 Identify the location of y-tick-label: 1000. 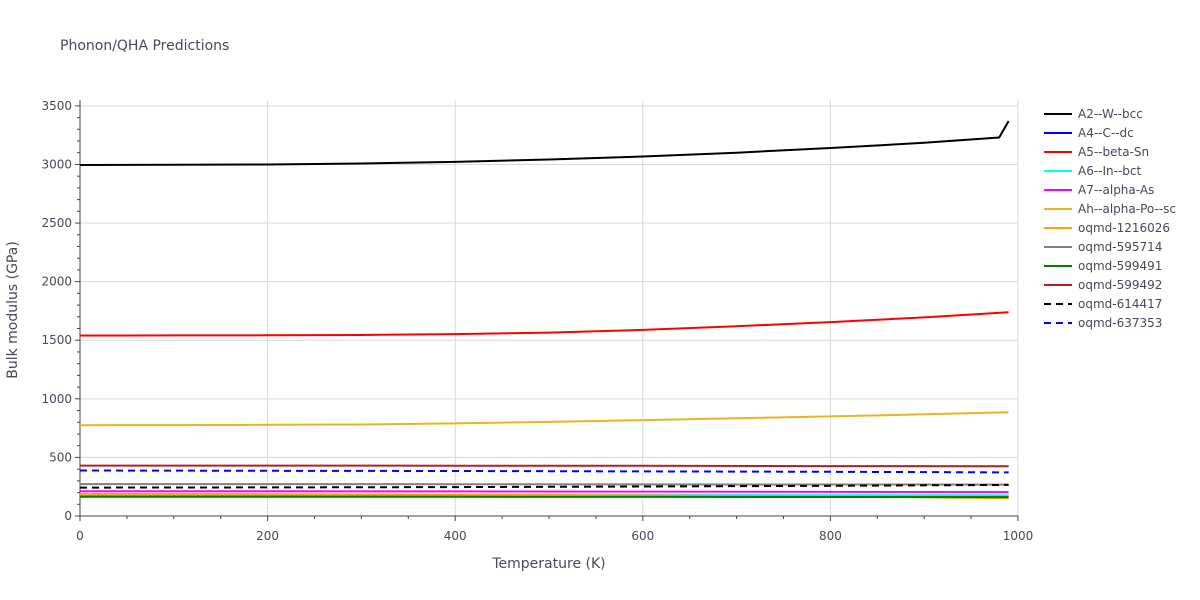
(56, 399).